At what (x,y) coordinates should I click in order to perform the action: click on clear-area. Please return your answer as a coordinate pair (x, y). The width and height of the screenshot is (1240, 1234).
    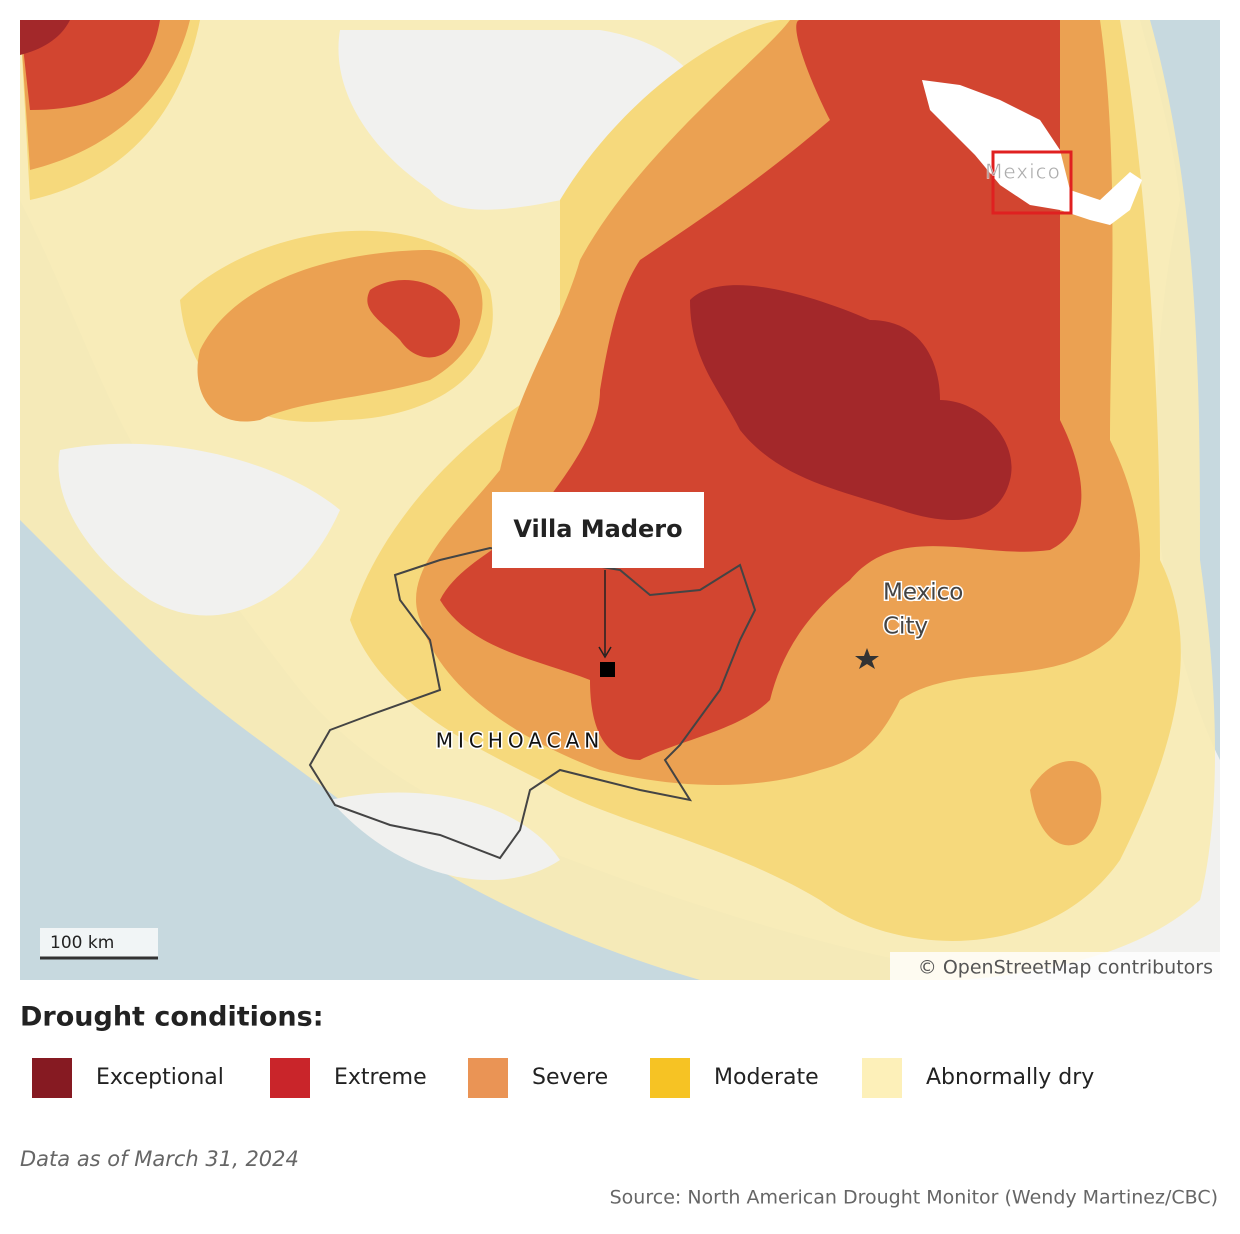
    Looking at the image, I should click on (199, 529).